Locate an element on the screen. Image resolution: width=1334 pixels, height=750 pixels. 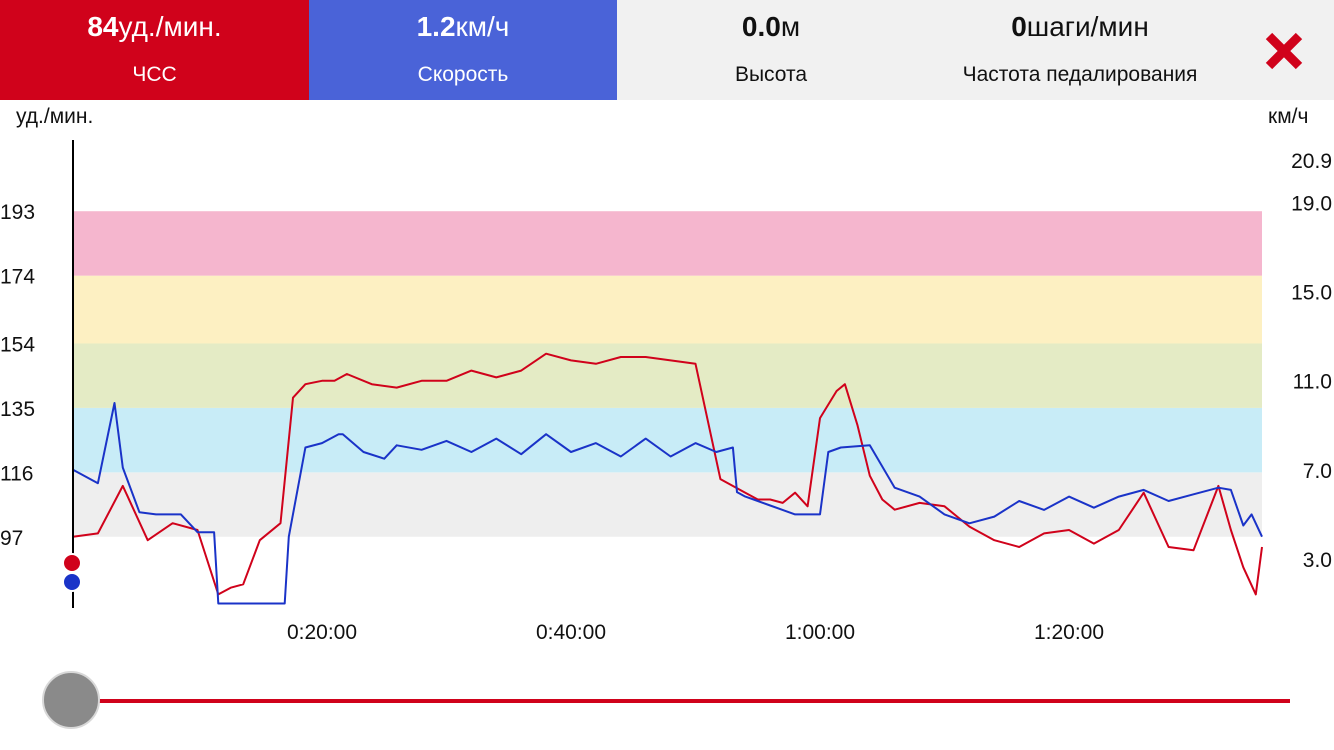
heart-rate-label: ЧСС is located at coordinates (154, 74).